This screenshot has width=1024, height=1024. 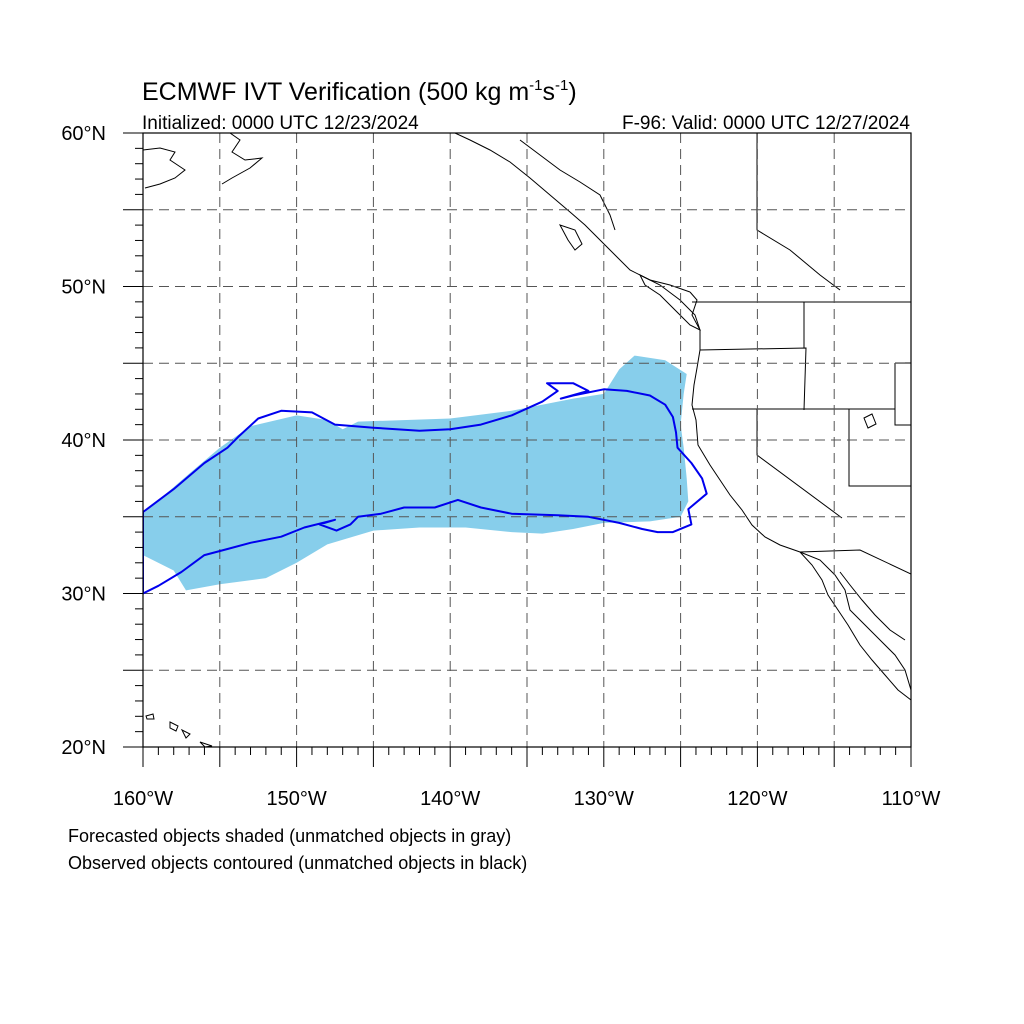 I want to click on forecast-object-shaded, so click(x=416, y=473).